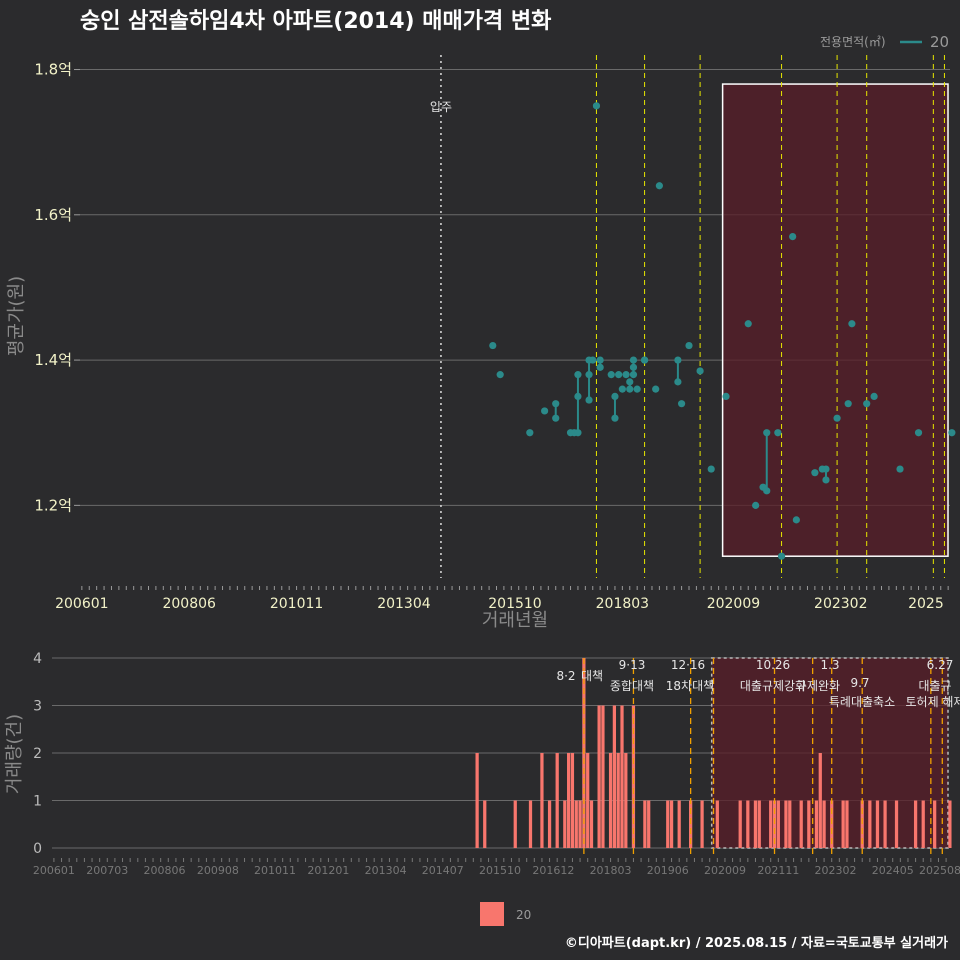 The height and width of the screenshot is (960, 960). I want to click on policy-label: 규제완화, so click(818, 686).